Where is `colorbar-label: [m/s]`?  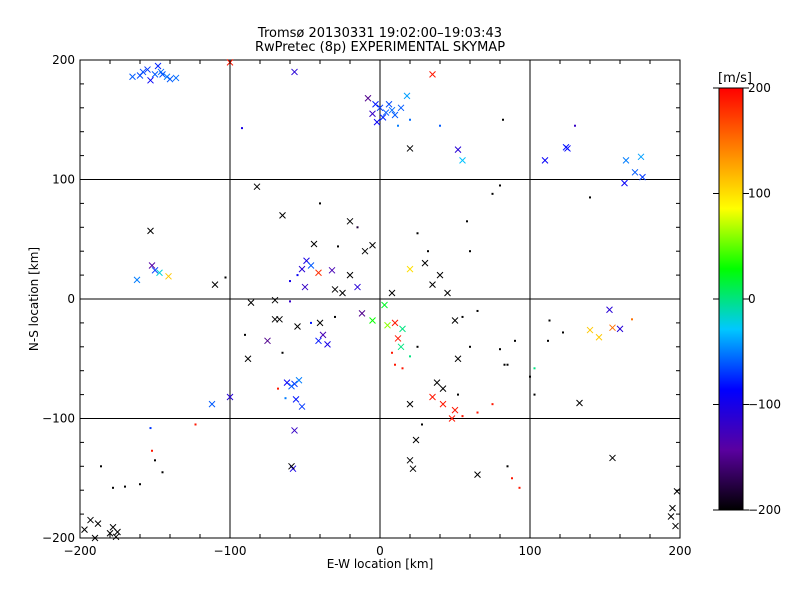 colorbar-label: [m/s] is located at coordinates (735, 78).